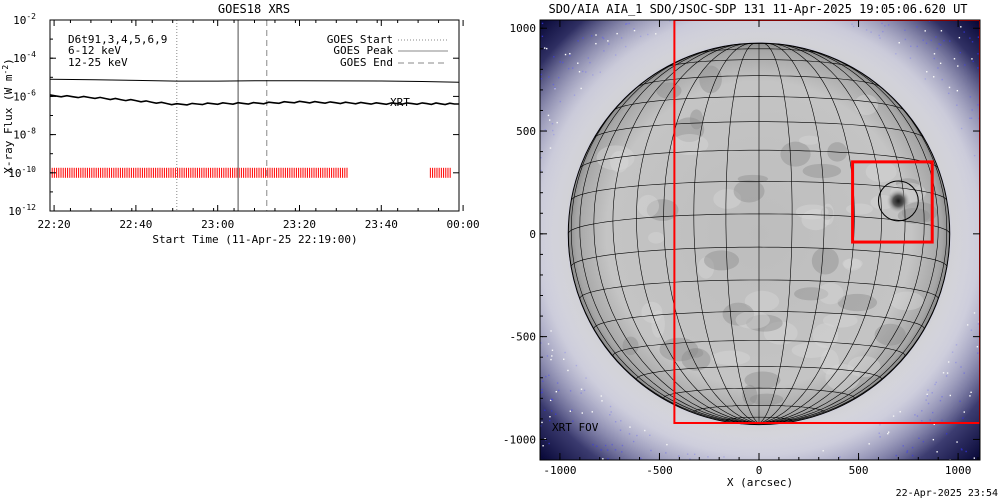 The width and height of the screenshot is (1000, 500). What do you see at coordinates (29, 169) in the screenshot?
I see `y-tick-exp: -10` at bounding box center [29, 169].